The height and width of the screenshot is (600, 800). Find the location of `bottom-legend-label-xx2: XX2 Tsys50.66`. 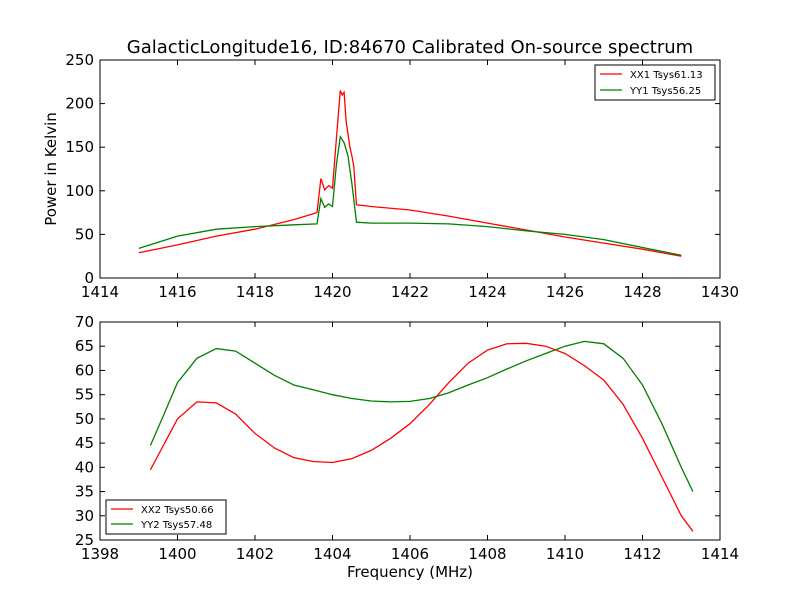

bottom-legend-label-xx2: XX2 Tsys50.66 is located at coordinates (177, 510).